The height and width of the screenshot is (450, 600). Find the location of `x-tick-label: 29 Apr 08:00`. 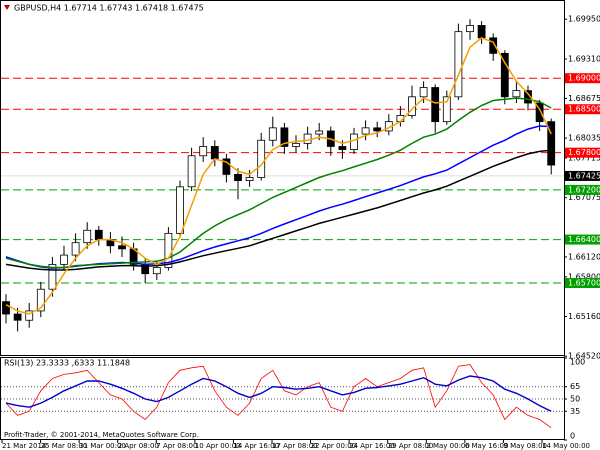

x-tick-label: 29 Apr 08:00 is located at coordinates (411, 446).